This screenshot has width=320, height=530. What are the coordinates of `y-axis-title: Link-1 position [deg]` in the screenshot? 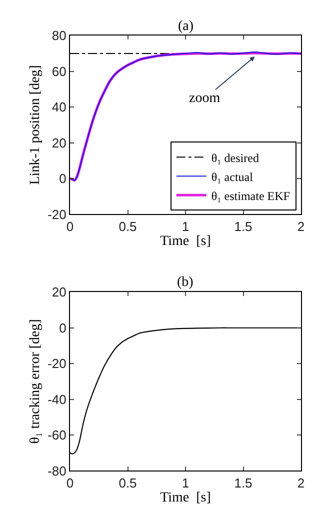 It's located at (36, 125).